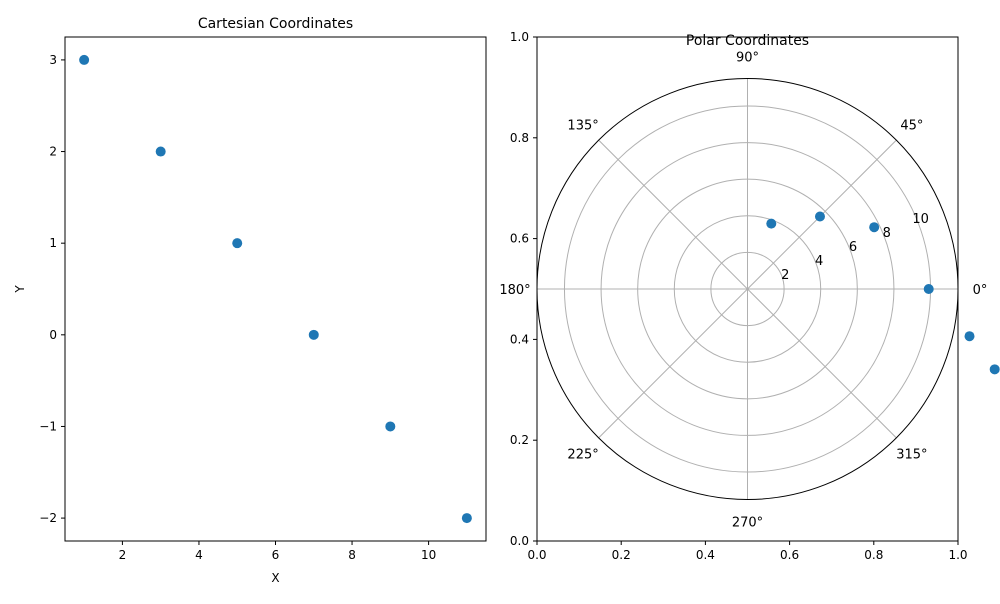  I want to click on cartesian-x-ticks: 2 4 6 8 10, so click(277, 551).